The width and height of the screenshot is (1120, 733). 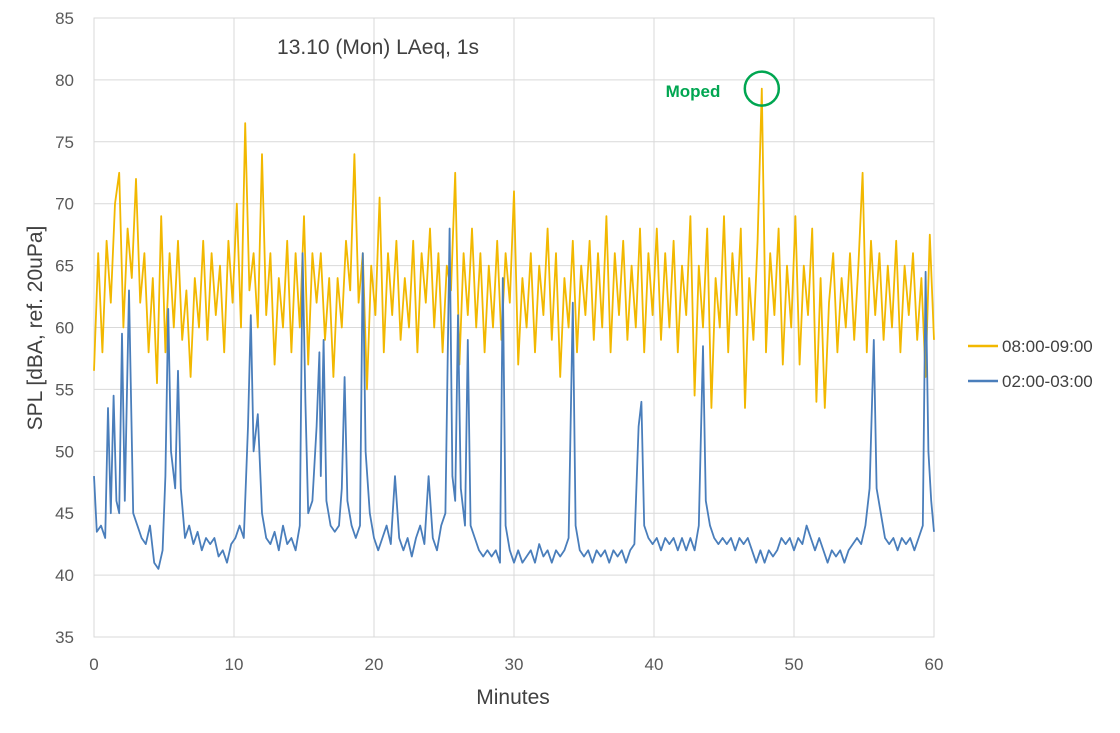 What do you see at coordinates (1047, 346) in the screenshot?
I see `legend-label-series-1: 08:00-09:00` at bounding box center [1047, 346].